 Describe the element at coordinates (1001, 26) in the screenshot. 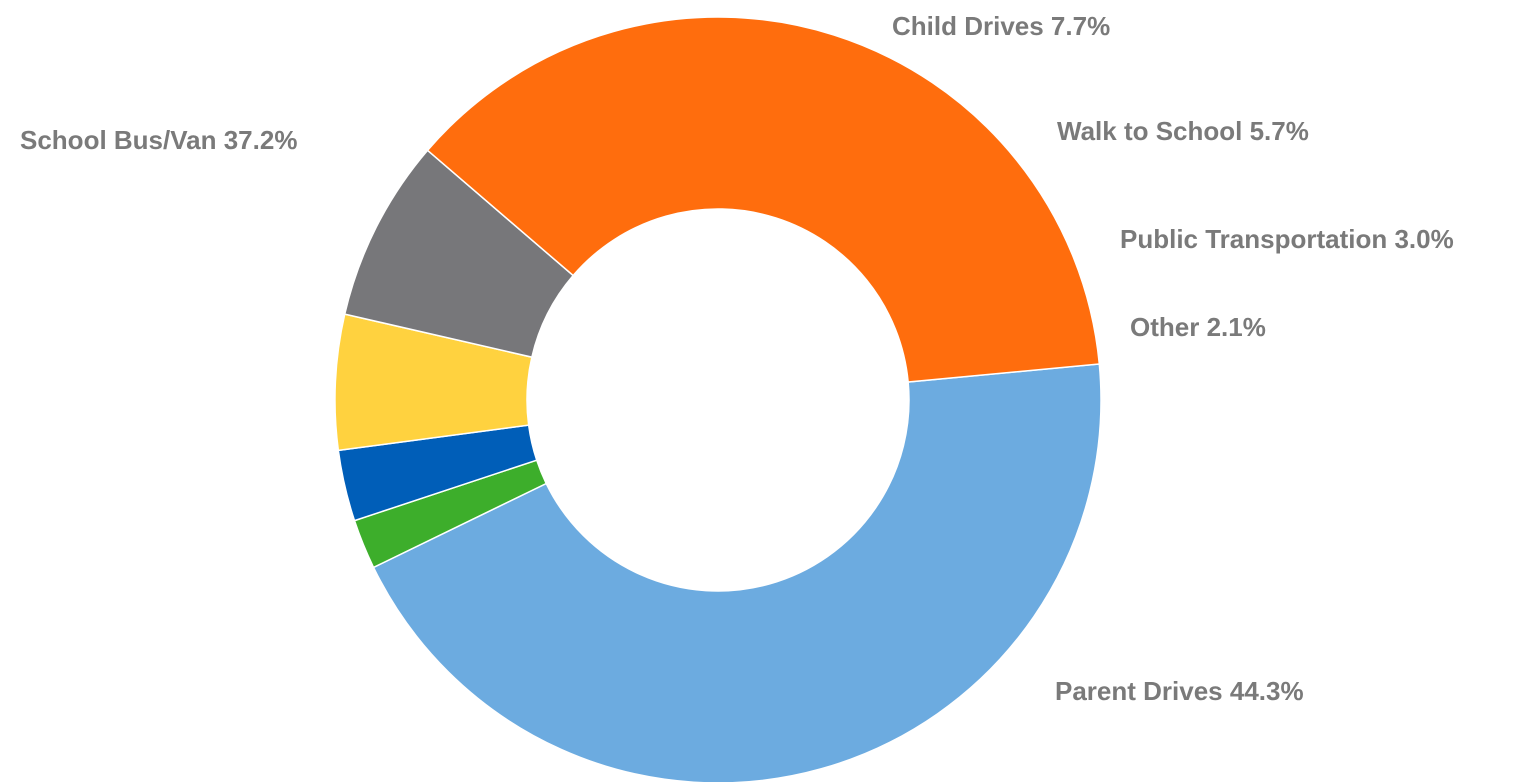

I see `data-label-child-drives: Child Drives 7.7%` at that location.